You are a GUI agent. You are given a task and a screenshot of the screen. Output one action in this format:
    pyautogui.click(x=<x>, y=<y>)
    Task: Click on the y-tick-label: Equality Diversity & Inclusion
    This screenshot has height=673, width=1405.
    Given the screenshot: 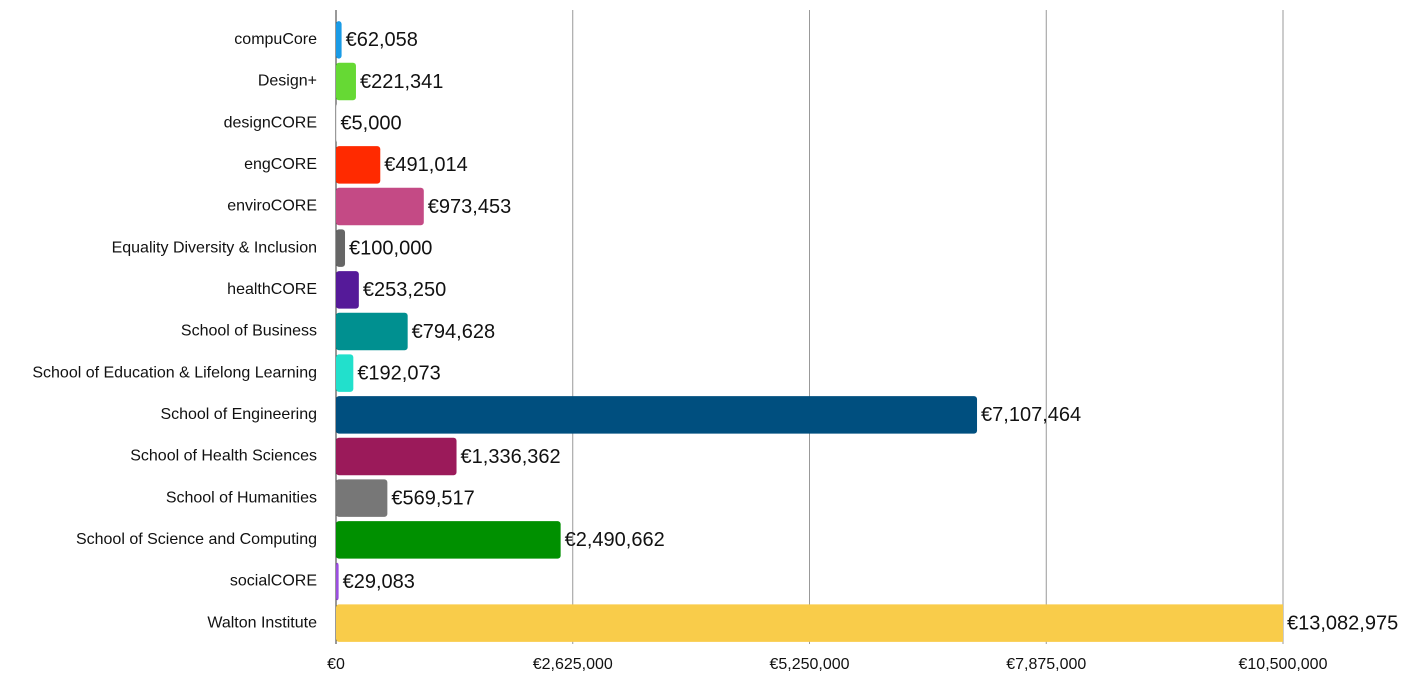 What is the action you would take?
    pyautogui.click(x=214, y=247)
    